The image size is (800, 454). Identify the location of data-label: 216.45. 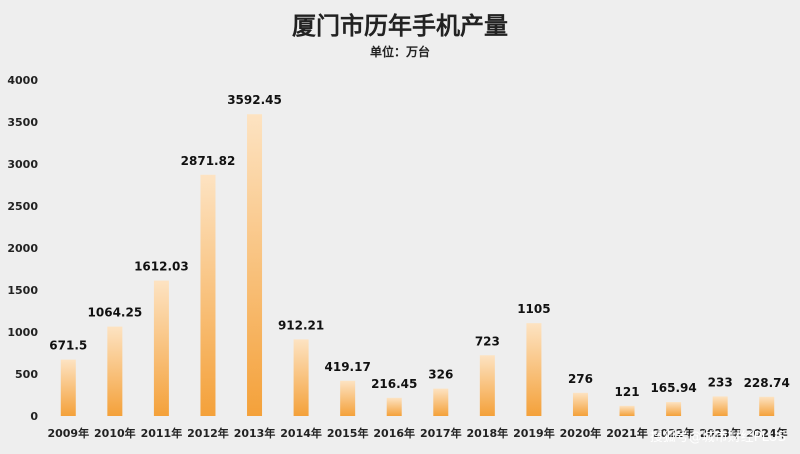
(394, 384).